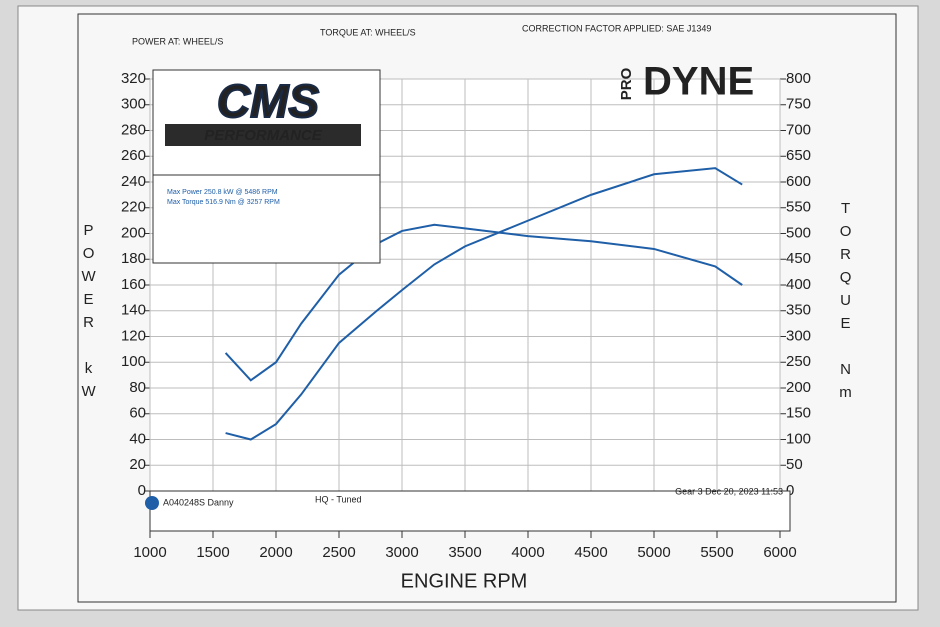 The image size is (940, 627). What do you see at coordinates (626, 83) in the screenshot?
I see `logo-text: PRO` at bounding box center [626, 83].